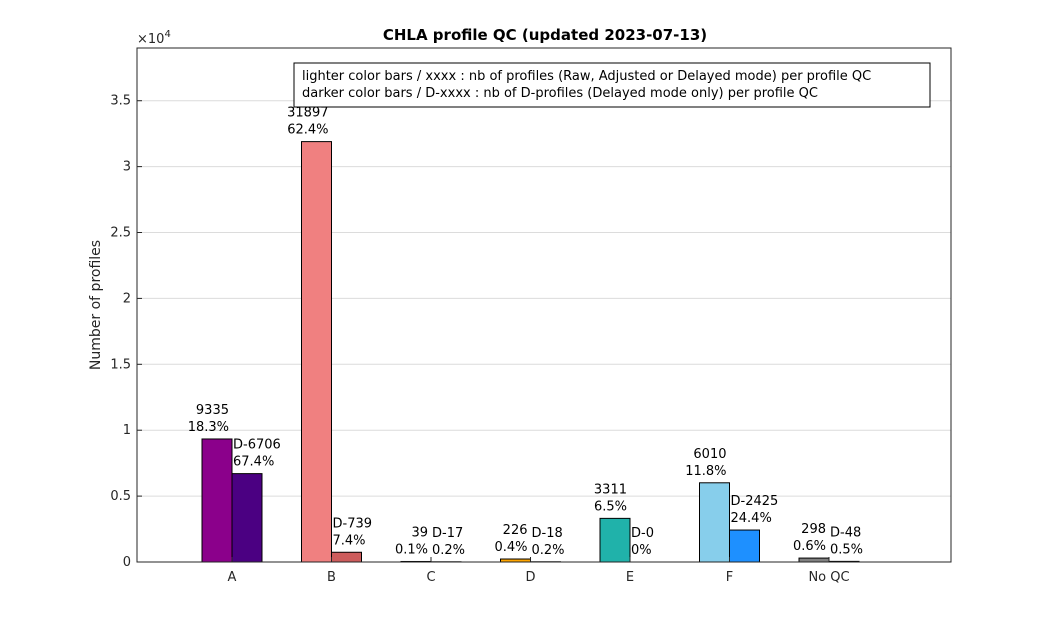 The image size is (1053, 632). I want to click on bar-count-label: D-739, so click(353, 523).